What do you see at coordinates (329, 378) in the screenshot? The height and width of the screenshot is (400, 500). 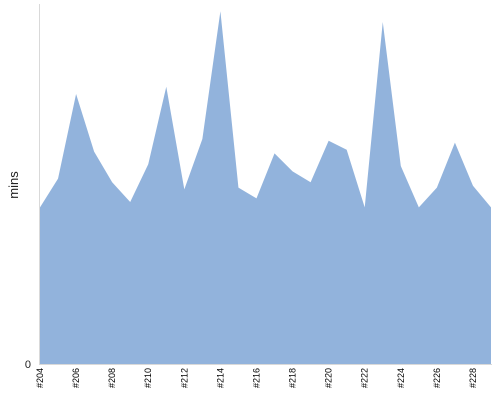 I see `x-tick-label: #220` at bounding box center [329, 378].